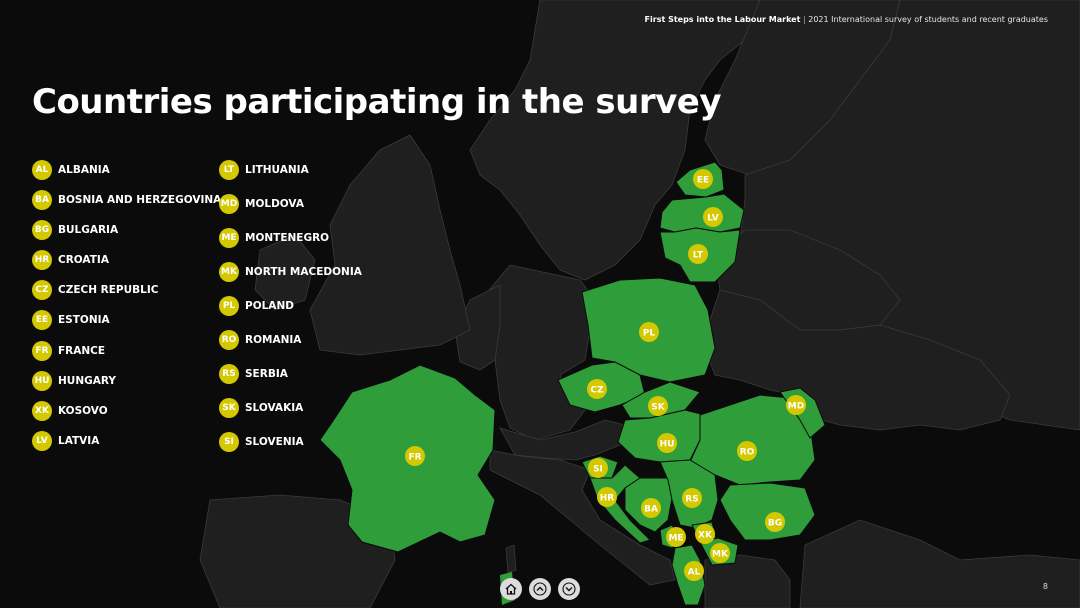  What do you see at coordinates (269, 306) in the screenshot?
I see `country-name: POLAND` at bounding box center [269, 306].